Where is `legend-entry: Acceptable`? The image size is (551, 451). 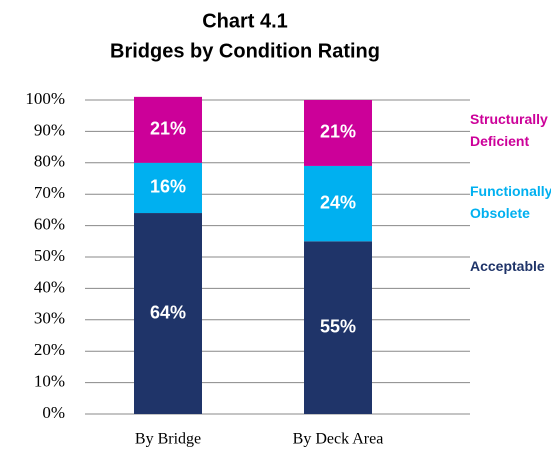 legend-entry: Acceptable is located at coordinates (507, 266).